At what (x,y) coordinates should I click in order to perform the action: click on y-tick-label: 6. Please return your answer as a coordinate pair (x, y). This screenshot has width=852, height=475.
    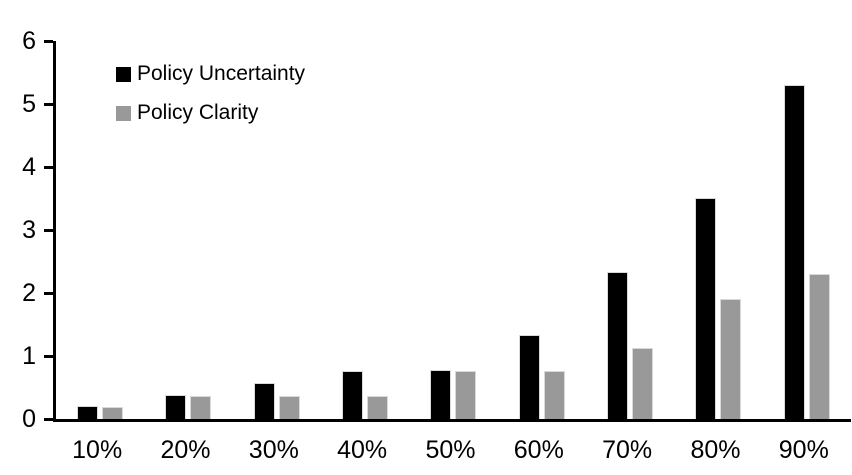
    Looking at the image, I should click on (29, 41).